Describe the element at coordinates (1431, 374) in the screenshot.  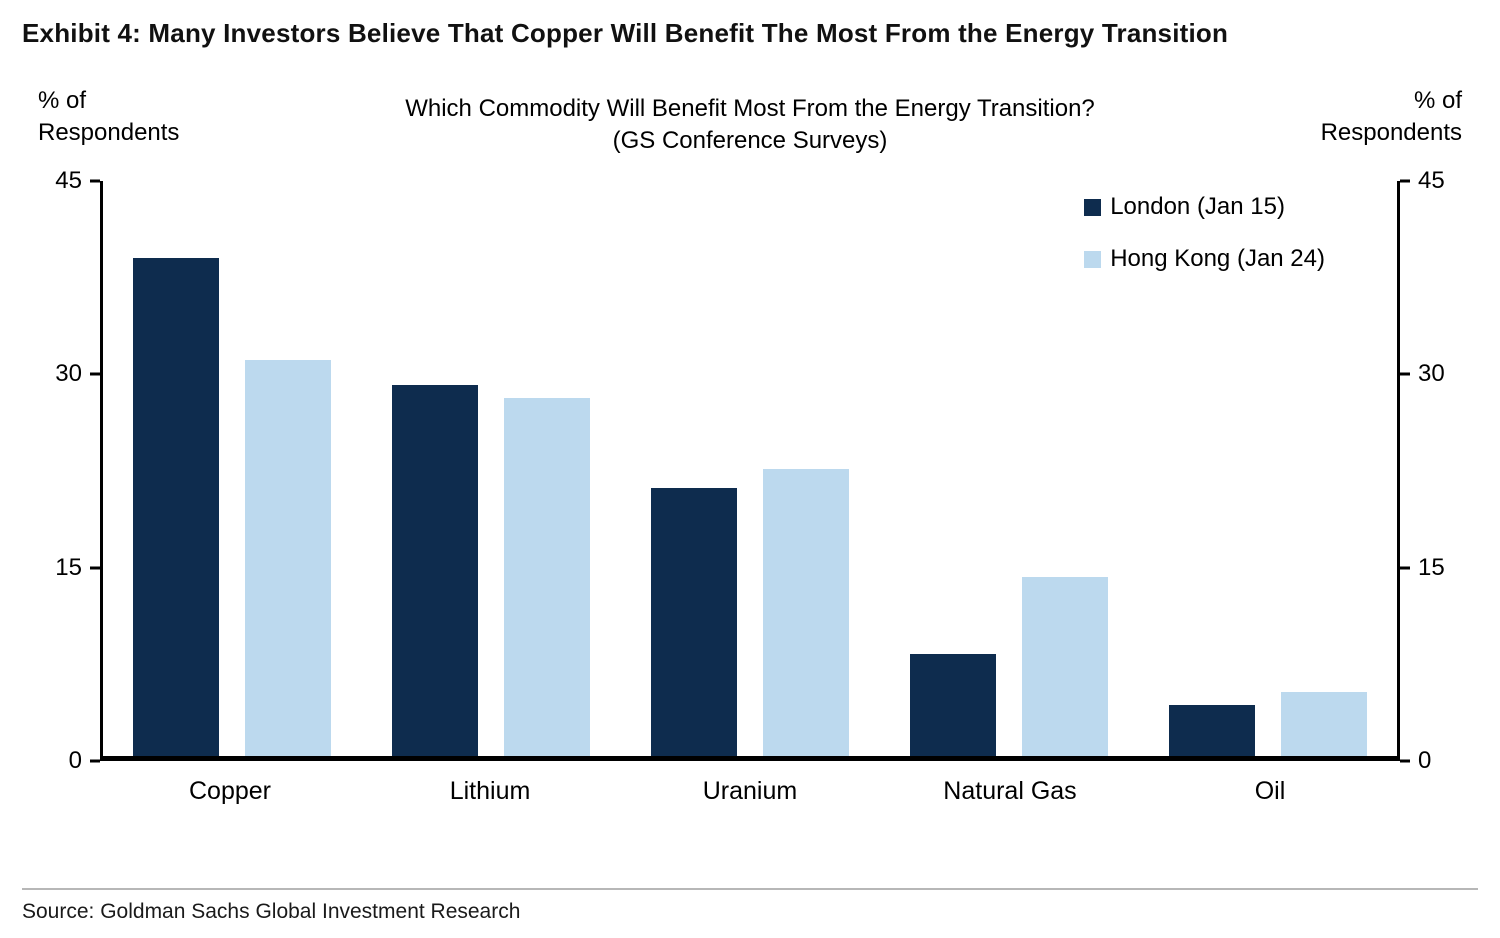
I see `ytick-right-30: 30` at that location.